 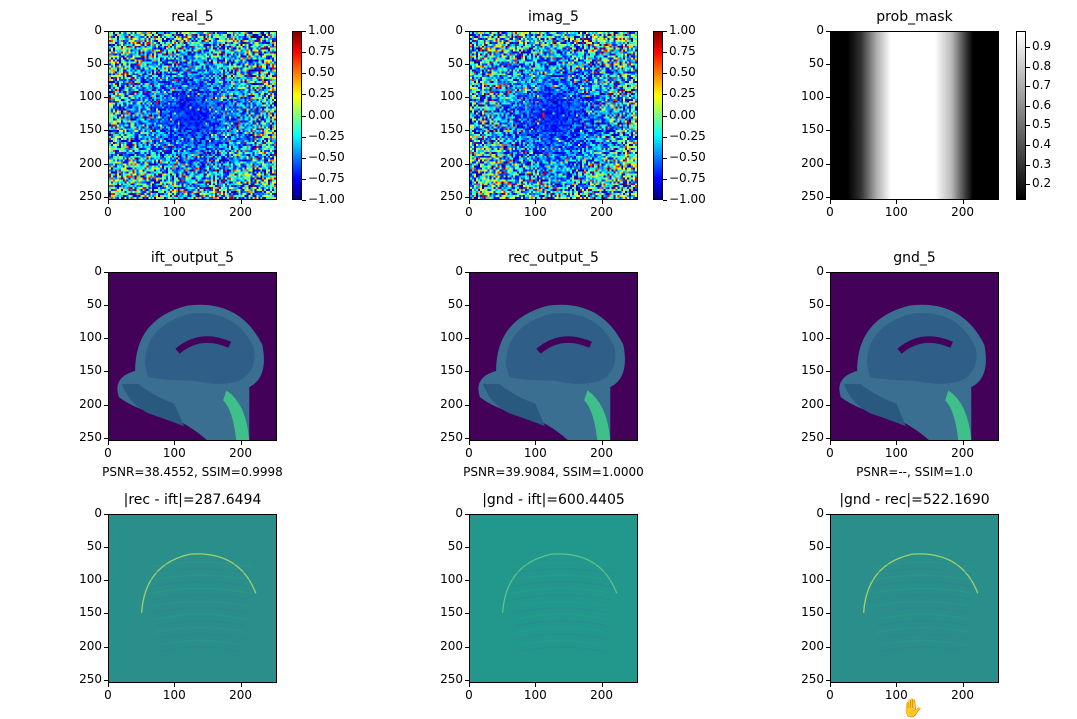 What do you see at coordinates (1042, 124) in the screenshot?
I see `colorbar-tick-label: 0.5` at bounding box center [1042, 124].